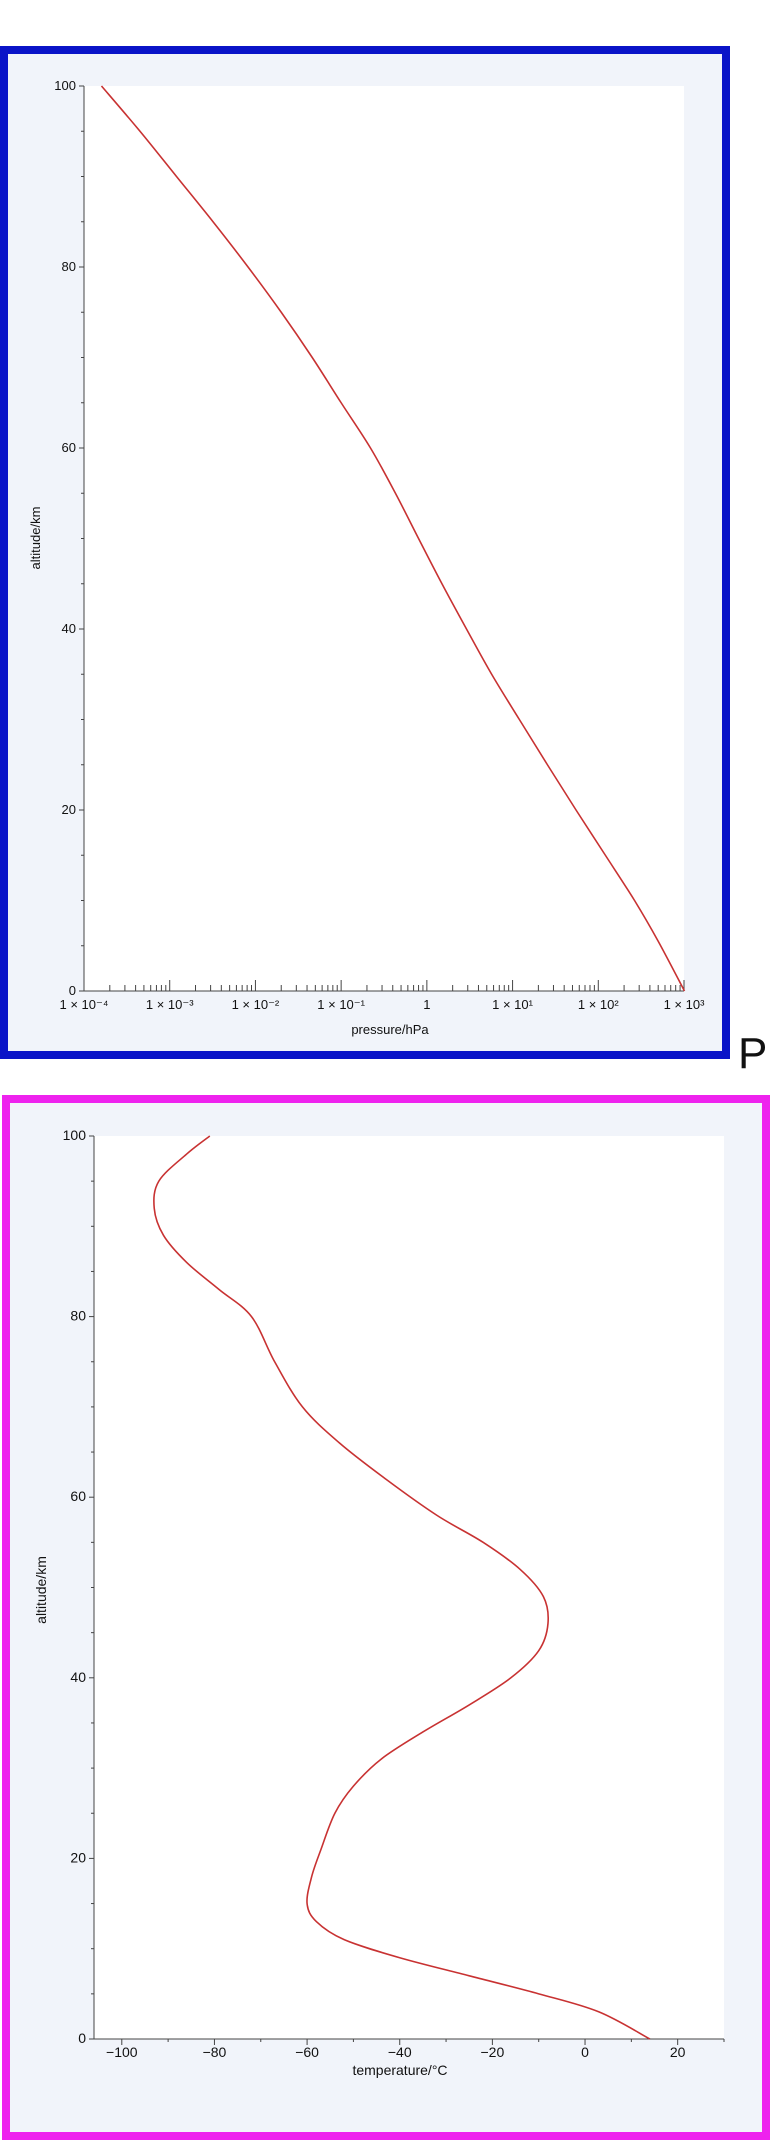 The image size is (775, 2152). What do you see at coordinates (585, 2052) in the screenshot?
I see `temperature-x-tick-label: 0` at bounding box center [585, 2052].